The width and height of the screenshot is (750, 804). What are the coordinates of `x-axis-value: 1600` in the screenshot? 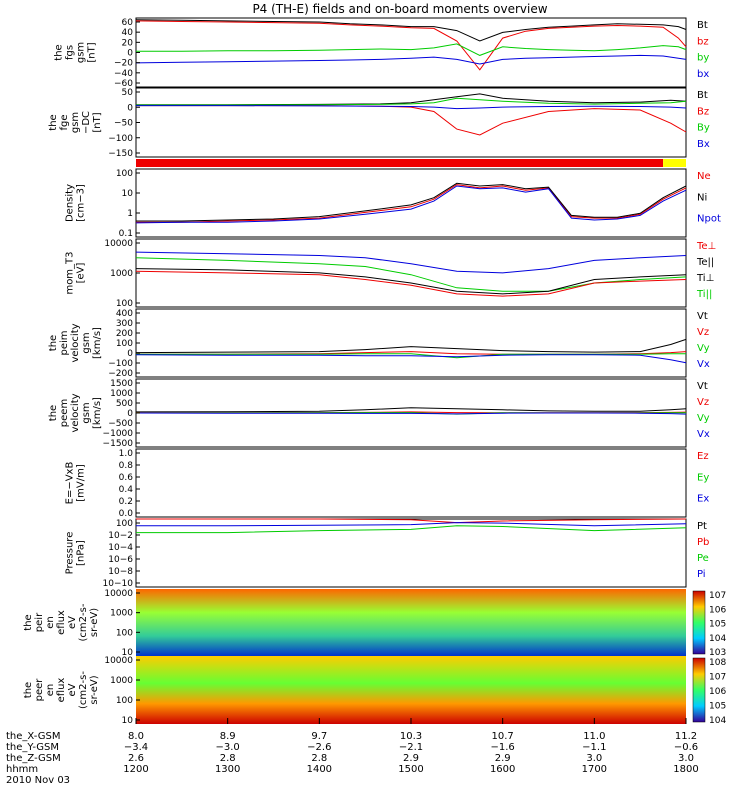 It's located at (502, 769).